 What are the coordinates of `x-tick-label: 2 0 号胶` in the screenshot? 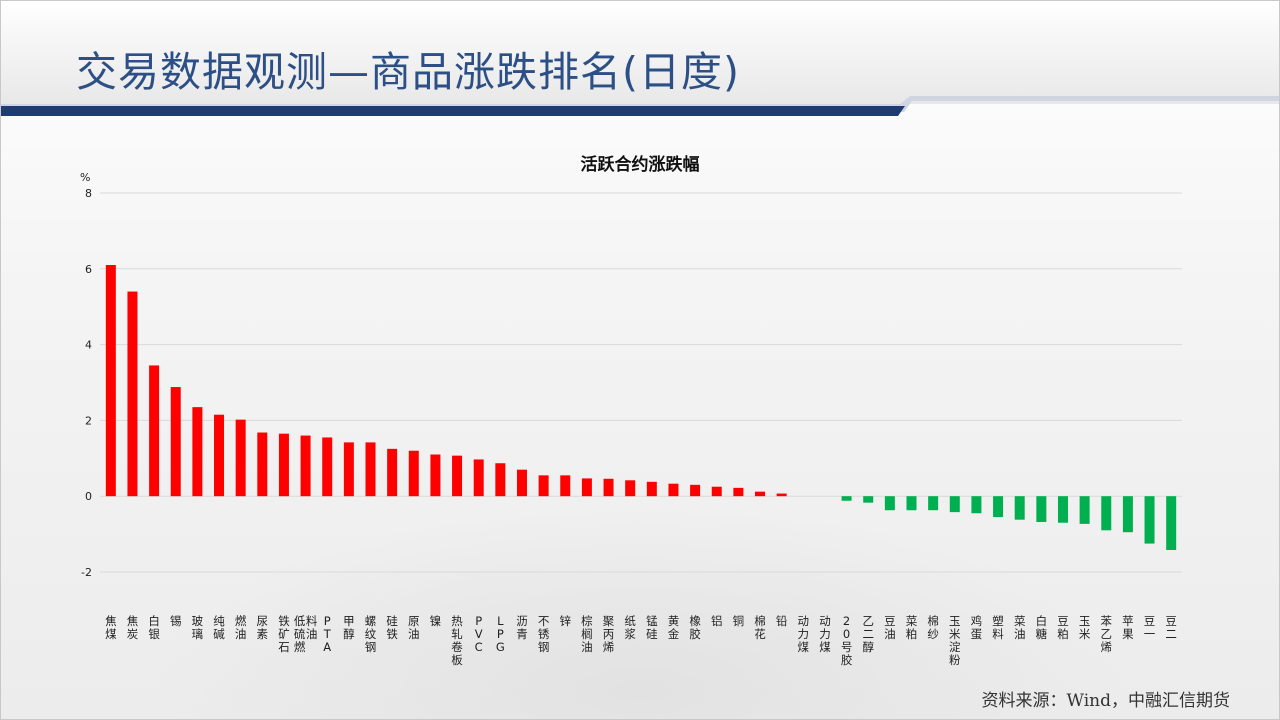 It's located at (847, 640).